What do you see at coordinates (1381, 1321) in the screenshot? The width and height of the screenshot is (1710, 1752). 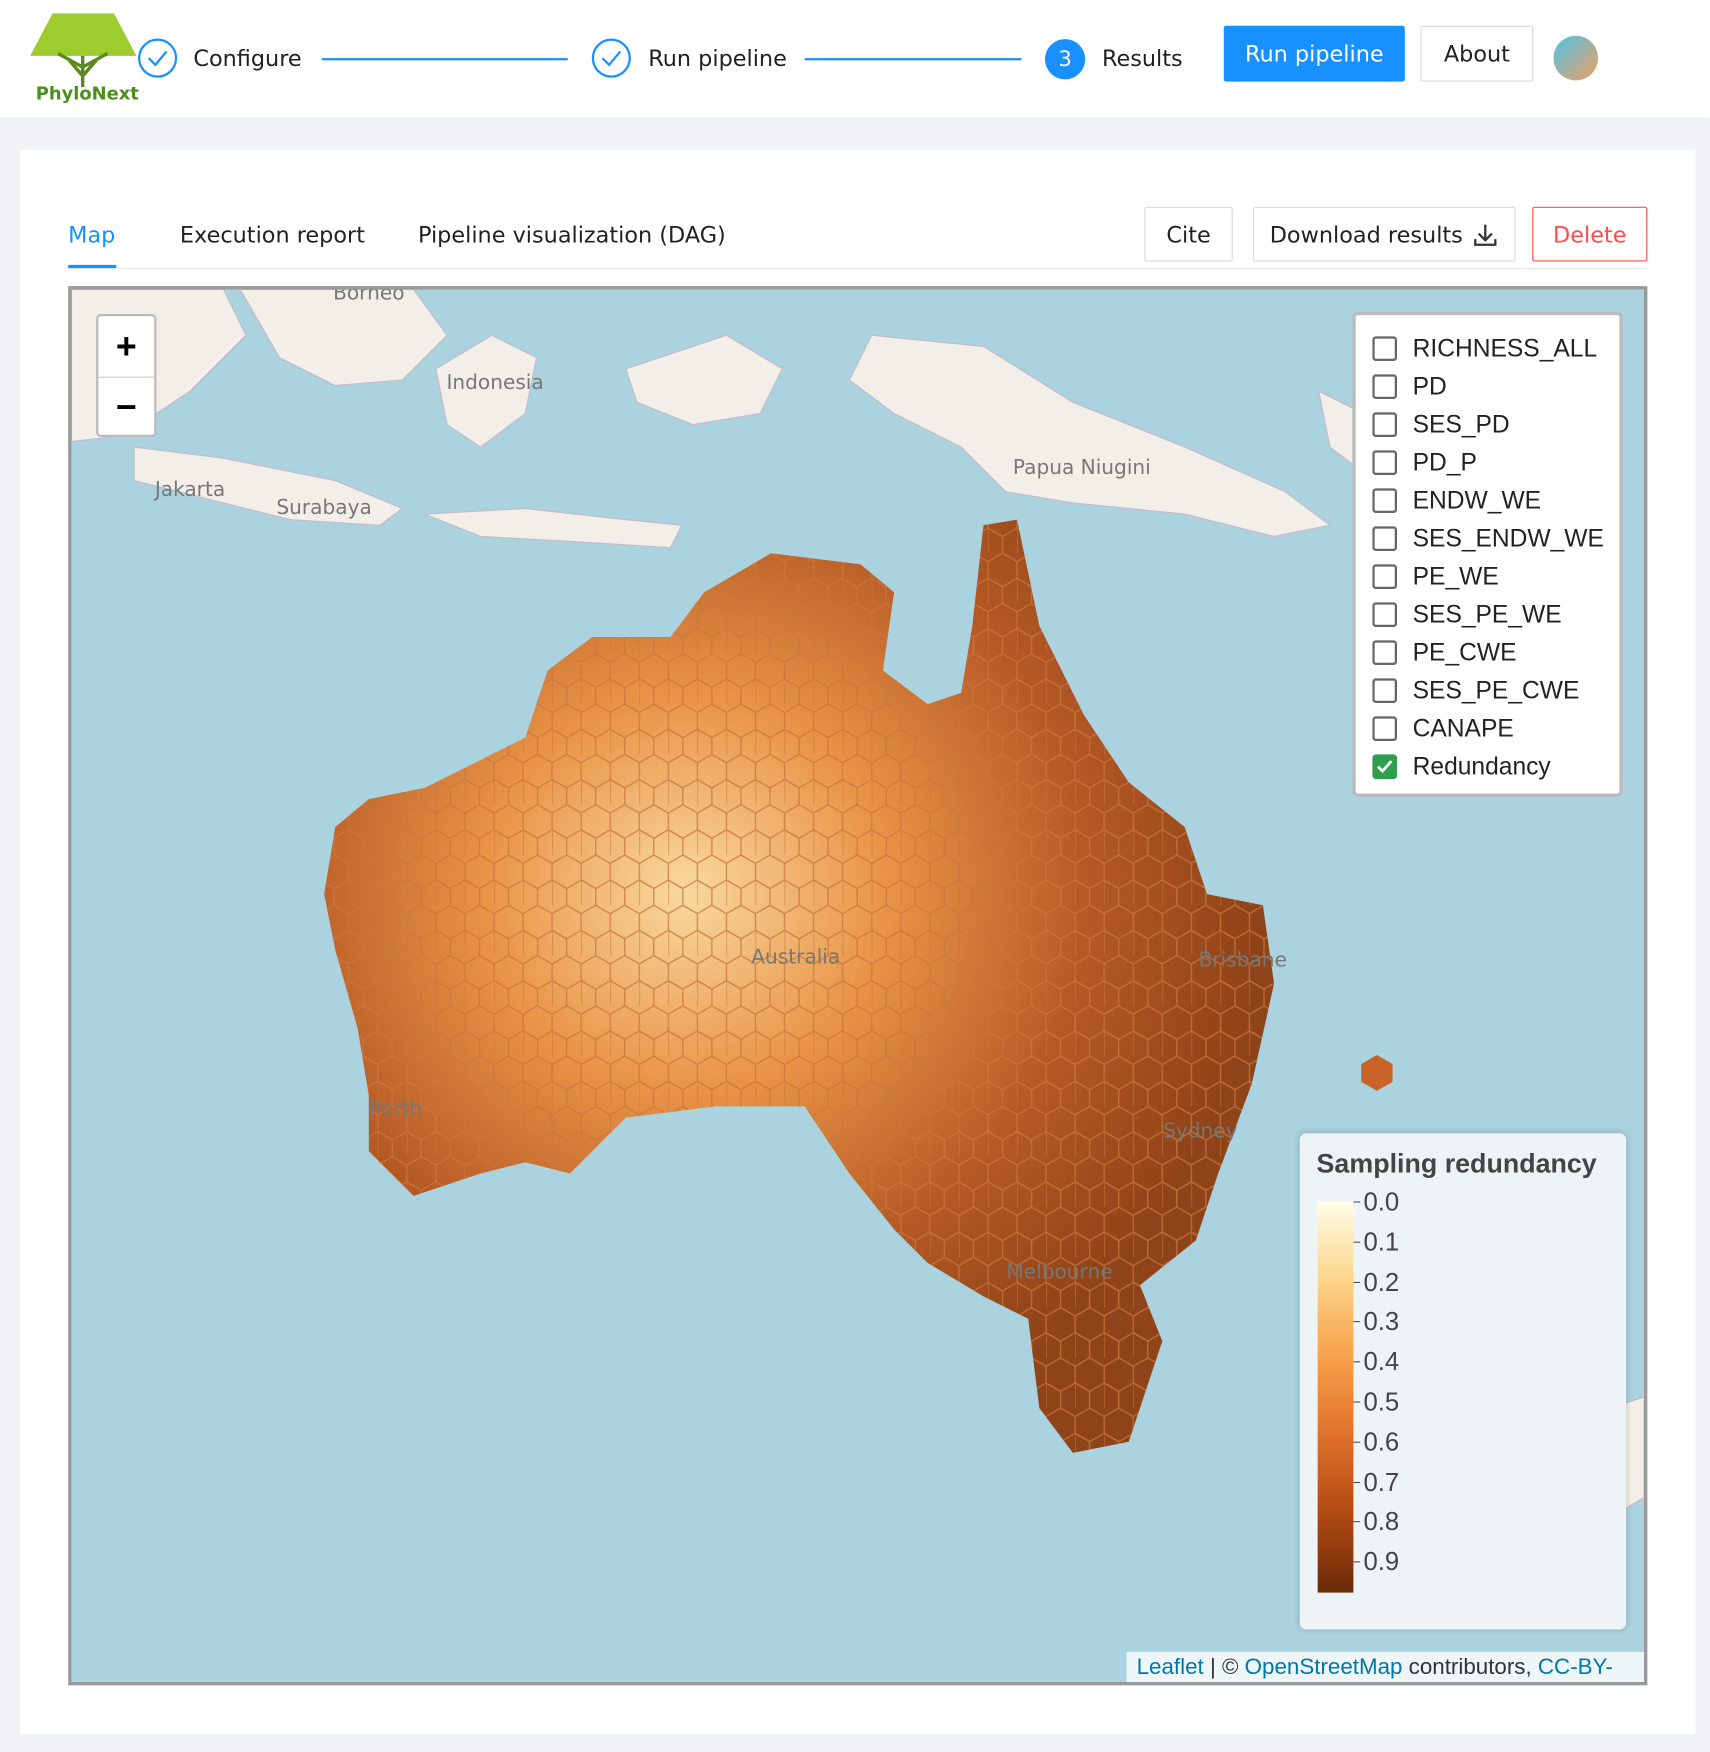 I see `legend-tick-label: 0.3` at bounding box center [1381, 1321].